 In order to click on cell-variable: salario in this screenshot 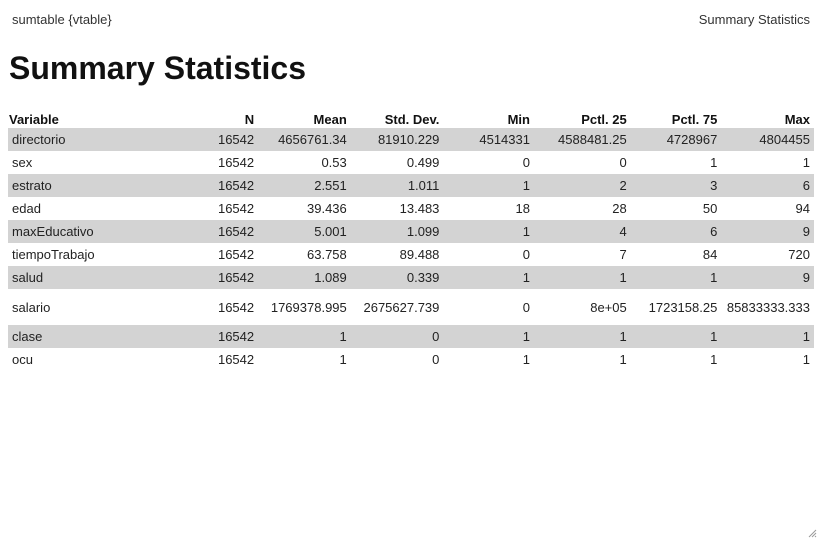, I will do `click(31, 307)`.